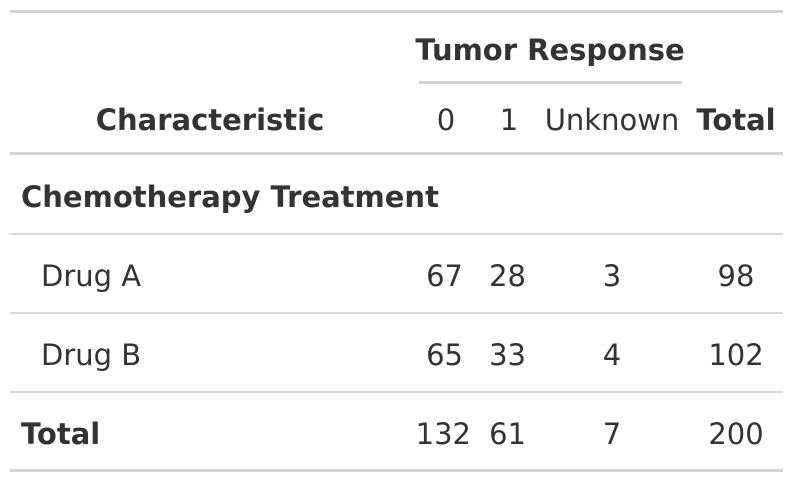 This screenshot has height=484, width=793. I want to click on header-col-unknown: Unknown, so click(612, 120).